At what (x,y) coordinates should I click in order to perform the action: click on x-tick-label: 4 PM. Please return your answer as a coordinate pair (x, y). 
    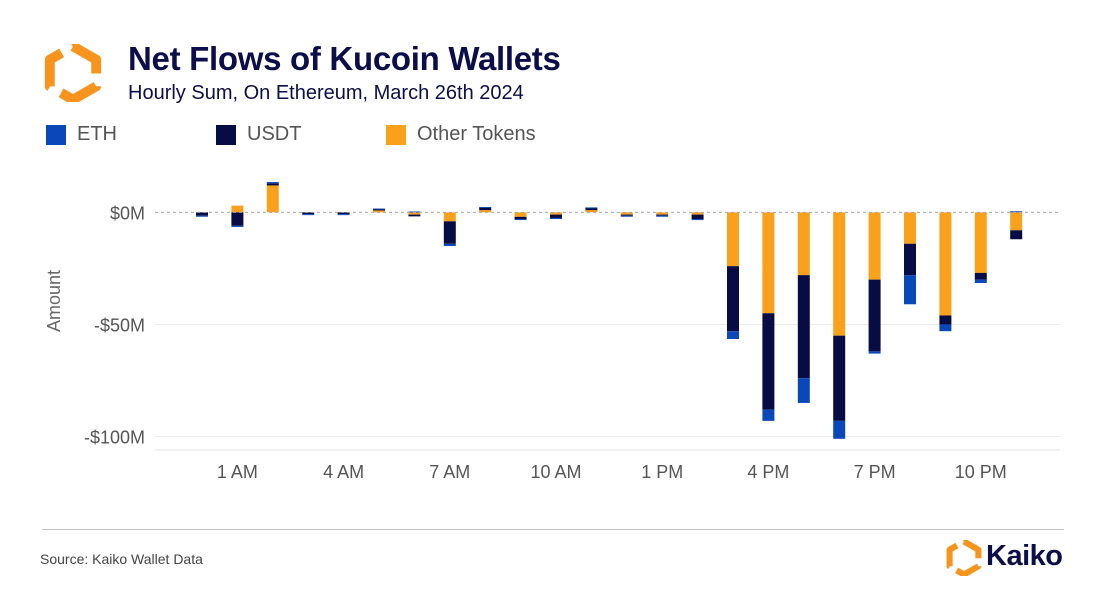
    Looking at the image, I should click on (768, 472).